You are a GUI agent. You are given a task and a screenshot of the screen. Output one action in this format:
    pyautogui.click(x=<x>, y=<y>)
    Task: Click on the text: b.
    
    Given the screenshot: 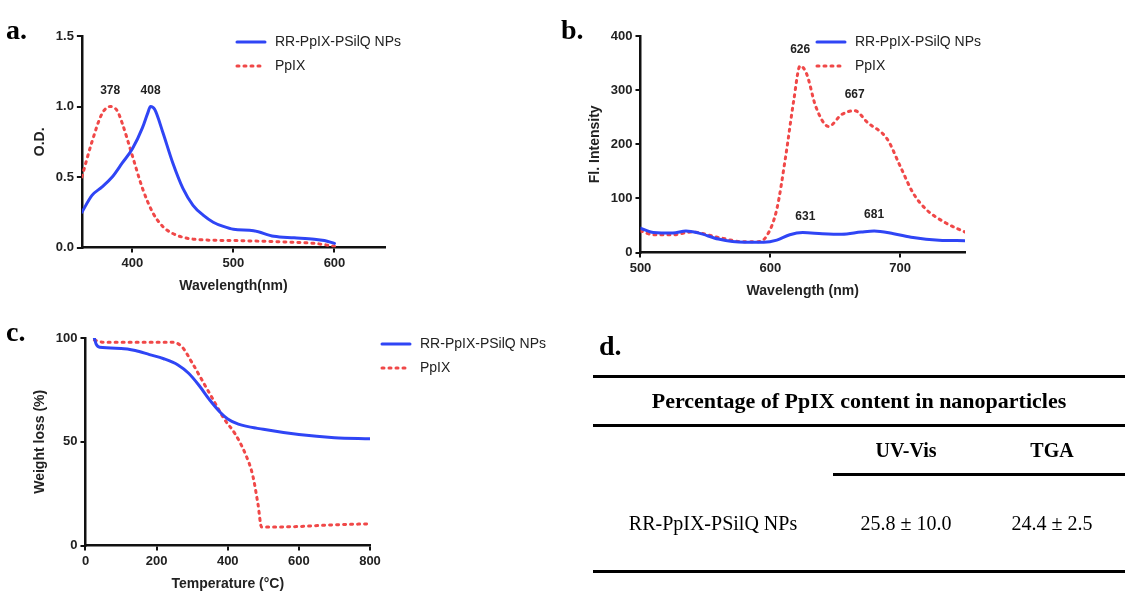 What is the action you would take?
    pyautogui.click(x=572, y=30)
    